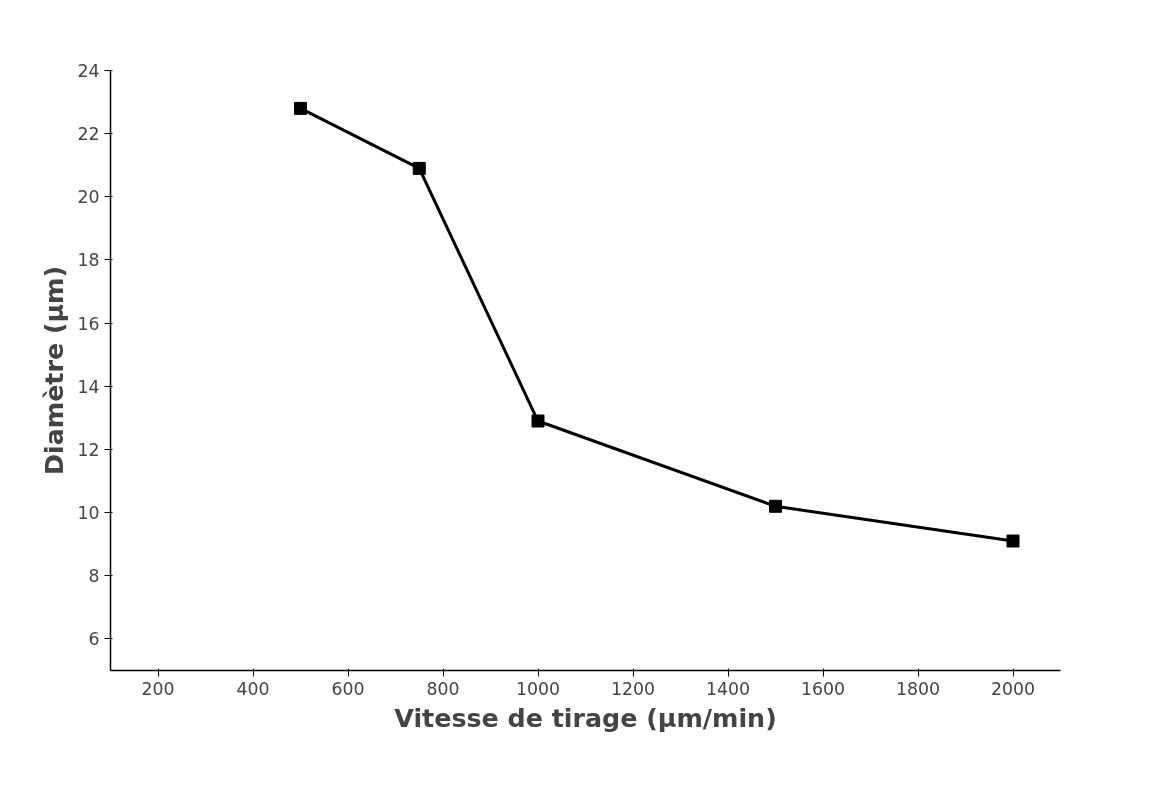  Describe the element at coordinates (88, 449) in the screenshot. I see `y-tick-label: 12` at that location.